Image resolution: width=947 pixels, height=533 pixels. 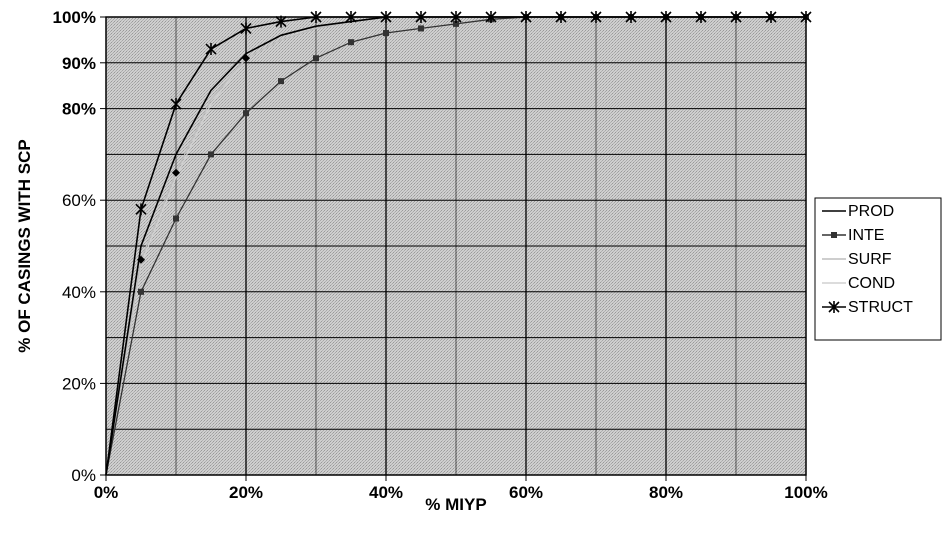 I want to click on x-tick-label: 0%, so click(x=106, y=492).